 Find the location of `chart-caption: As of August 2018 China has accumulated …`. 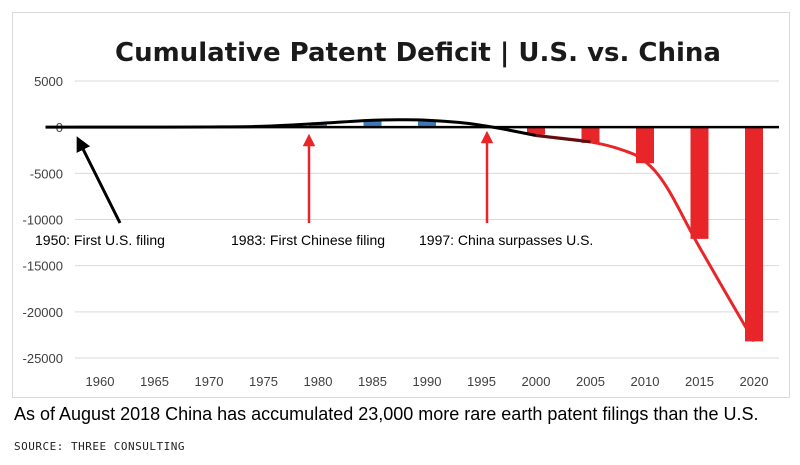

chart-caption: As of August 2018 China has accumulated … is located at coordinates (386, 414).